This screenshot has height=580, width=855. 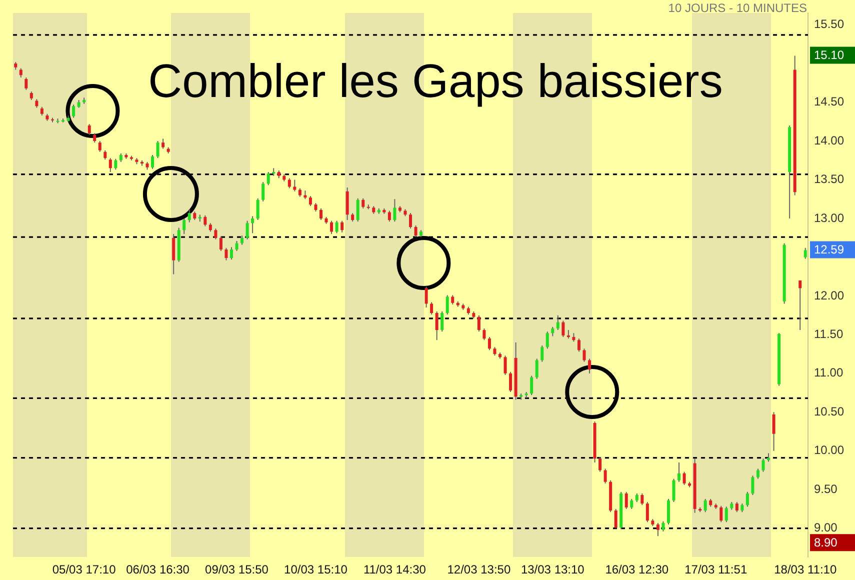 What do you see at coordinates (637, 569) in the screenshot?
I see `x-tick-label: 16/03 12:30` at bounding box center [637, 569].